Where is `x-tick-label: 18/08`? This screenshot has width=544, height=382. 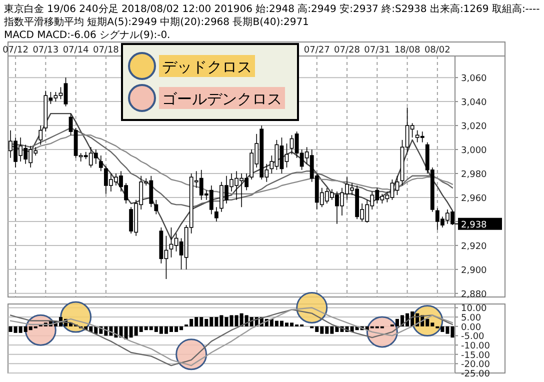 x-tick-label: 18/08 is located at coordinates (407, 51).